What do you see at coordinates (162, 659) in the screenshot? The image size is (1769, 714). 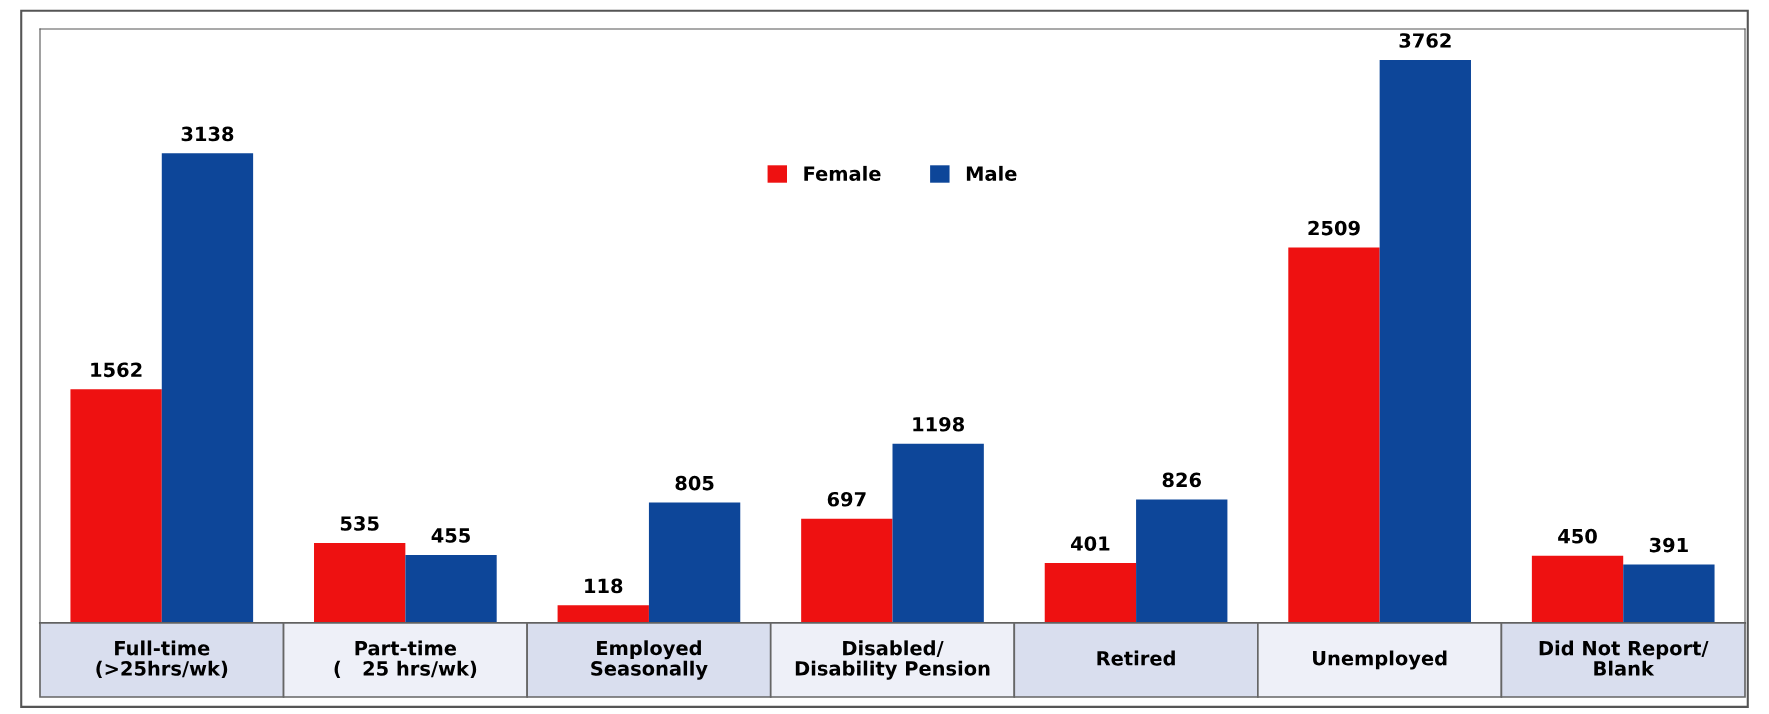 I see `x-tick-label: Full-time (>25hrs/wk)` at bounding box center [162, 659].